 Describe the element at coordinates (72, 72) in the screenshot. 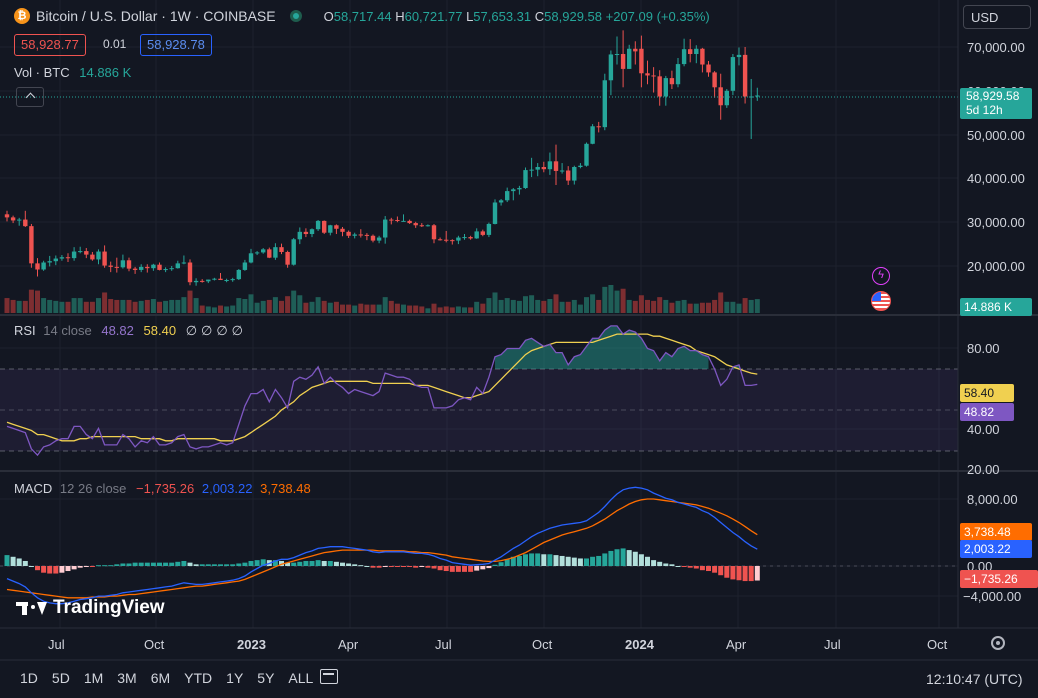

I see `volume-legend: Vol · BTC 14.886 K` at that location.